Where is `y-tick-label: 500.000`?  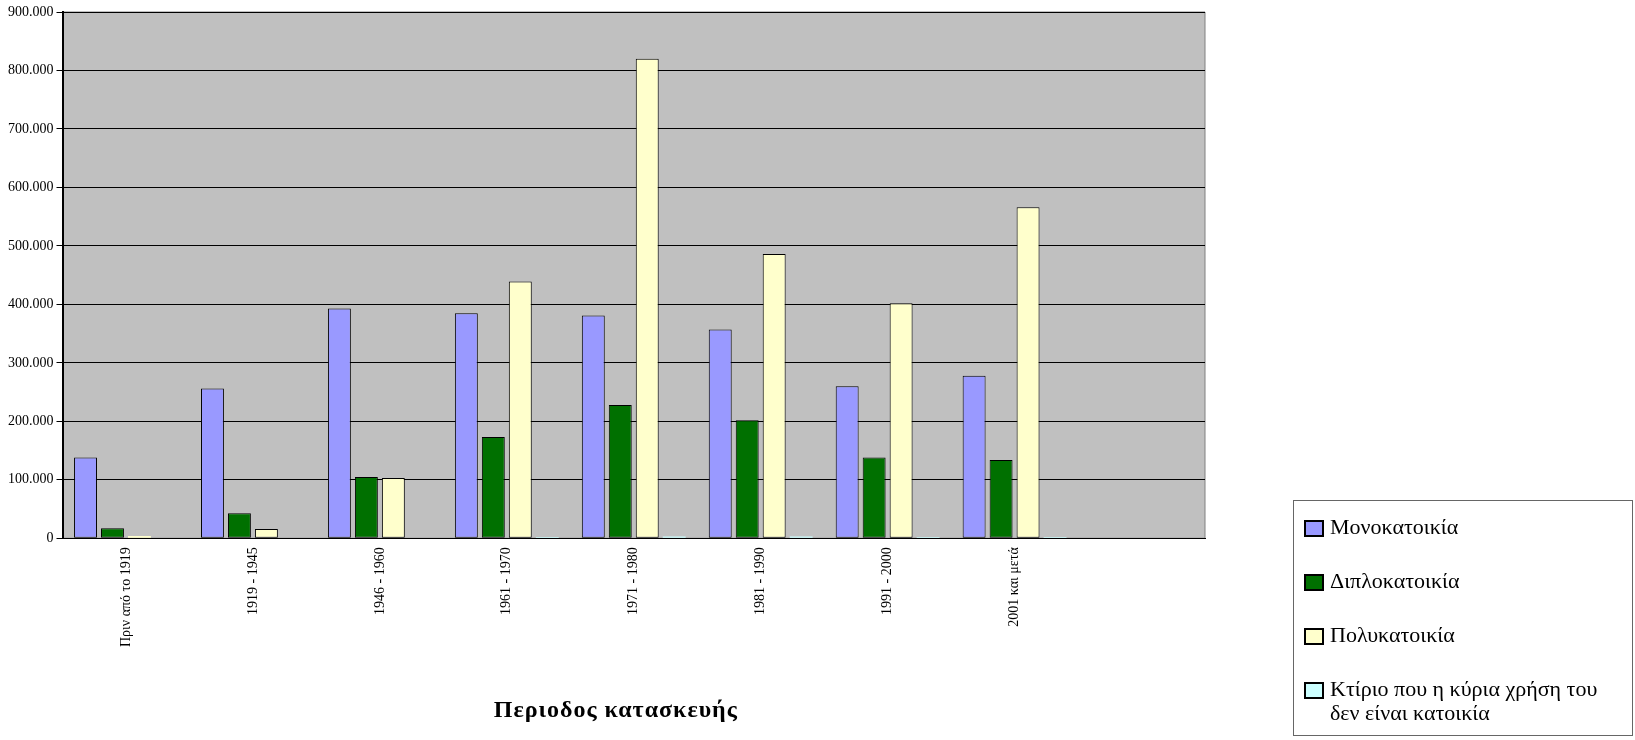 y-tick-label: 500.000 is located at coordinates (31, 245).